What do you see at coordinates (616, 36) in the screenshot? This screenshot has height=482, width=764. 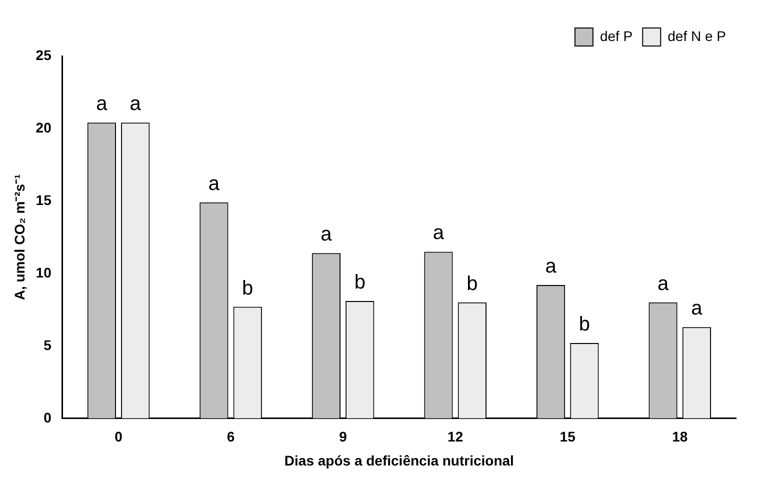 I see `legend-label: def P` at bounding box center [616, 36].